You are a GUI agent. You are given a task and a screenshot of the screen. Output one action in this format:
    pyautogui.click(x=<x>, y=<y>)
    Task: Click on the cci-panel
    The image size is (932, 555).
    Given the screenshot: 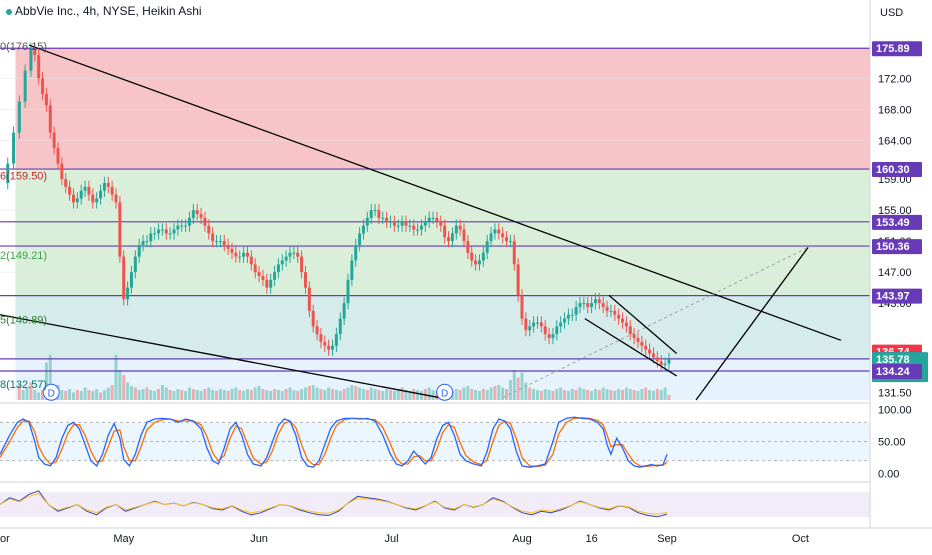 What is the action you would take?
    pyautogui.click(x=466, y=499)
    